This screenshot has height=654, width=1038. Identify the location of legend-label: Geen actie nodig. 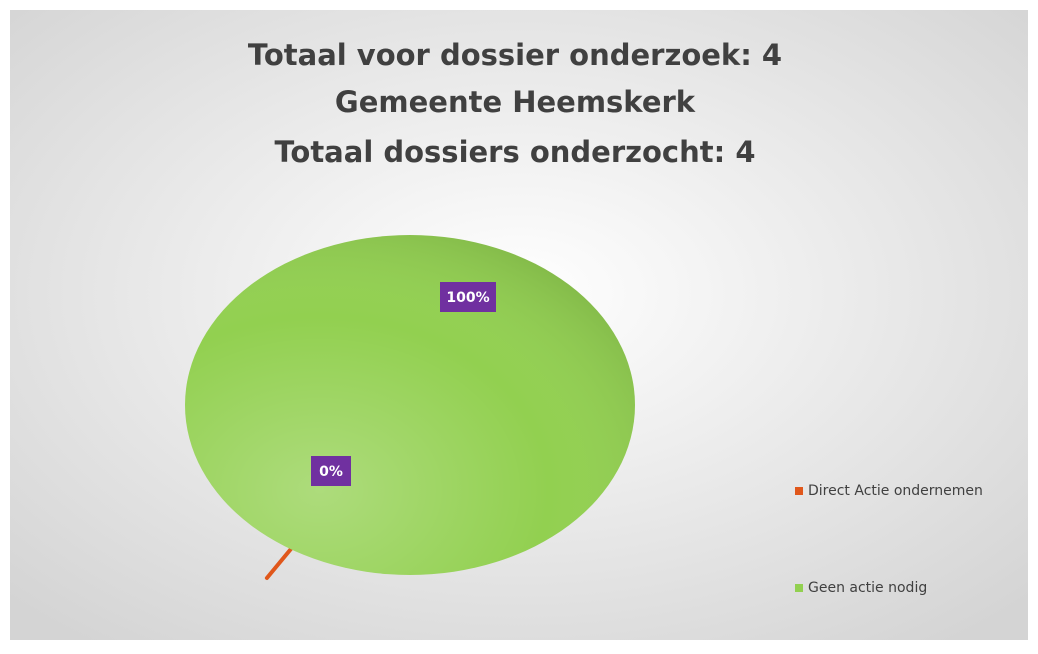
(867, 588).